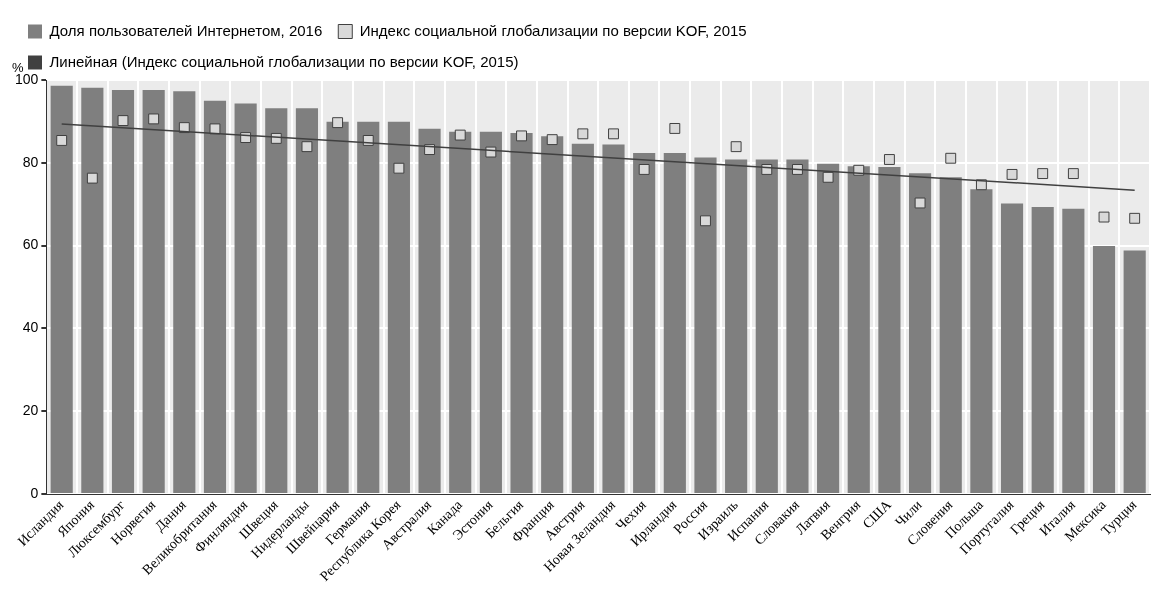  I want to click on y-tick-label: 40, so click(30, 327).